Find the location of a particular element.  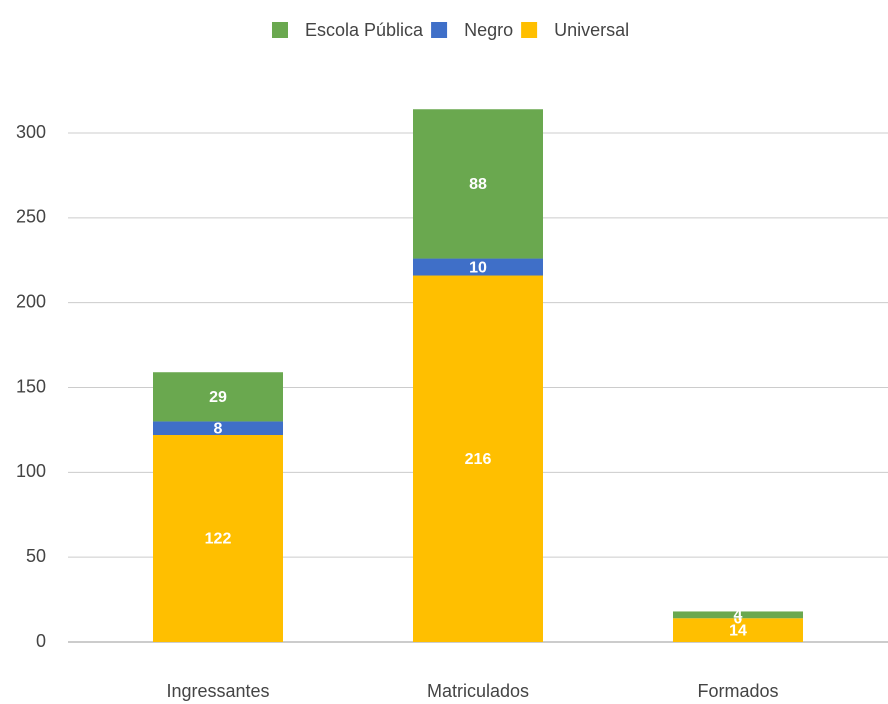

legend-label: Escola Pública is located at coordinates (364, 30).